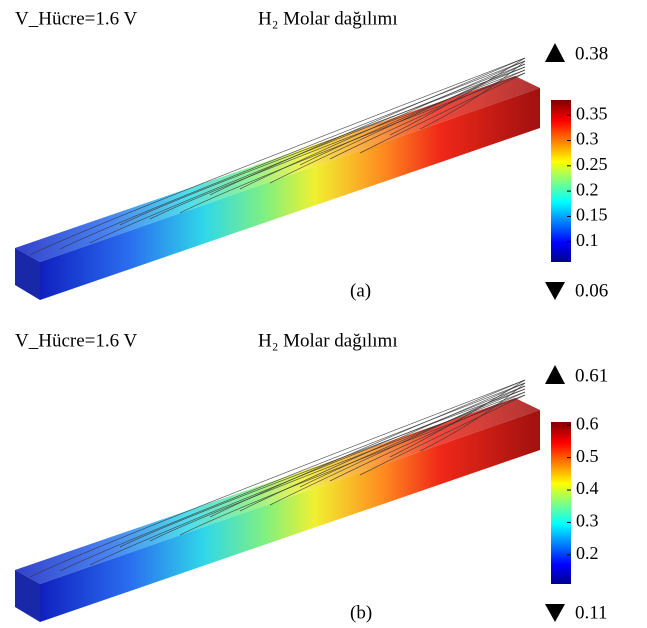 This screenshot has height=628, width=647. I want to click on min-label: 0.06, so click(591, 290).